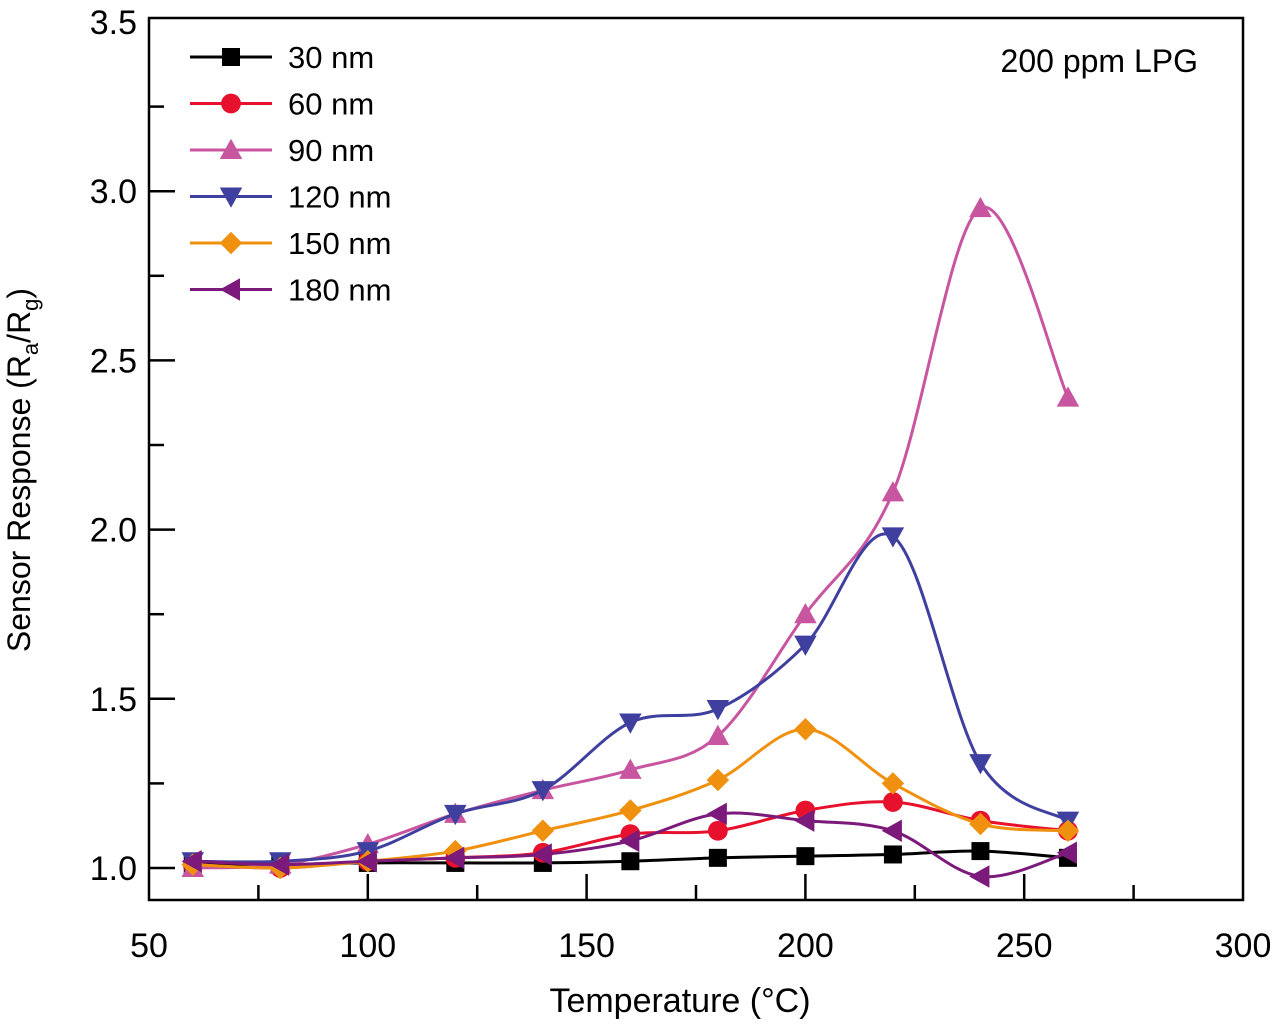 The height and width of the screenshot is (1028, 1280). I want to click on legend-label: 60 nm, so click(331, 104).